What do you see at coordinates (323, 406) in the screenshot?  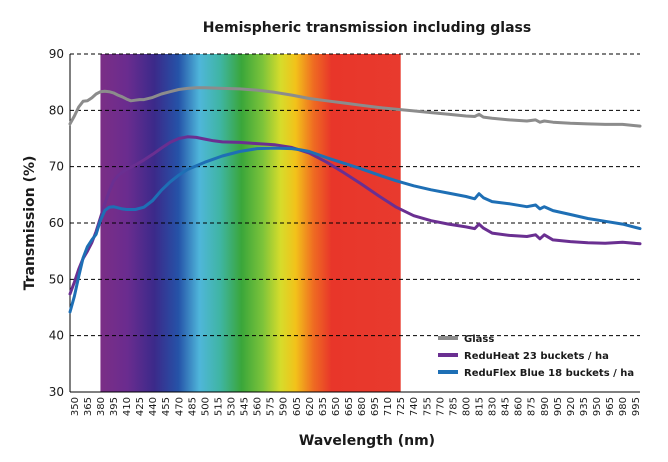 I see `x-tick-label: 635` at bounding box center [323, 406].